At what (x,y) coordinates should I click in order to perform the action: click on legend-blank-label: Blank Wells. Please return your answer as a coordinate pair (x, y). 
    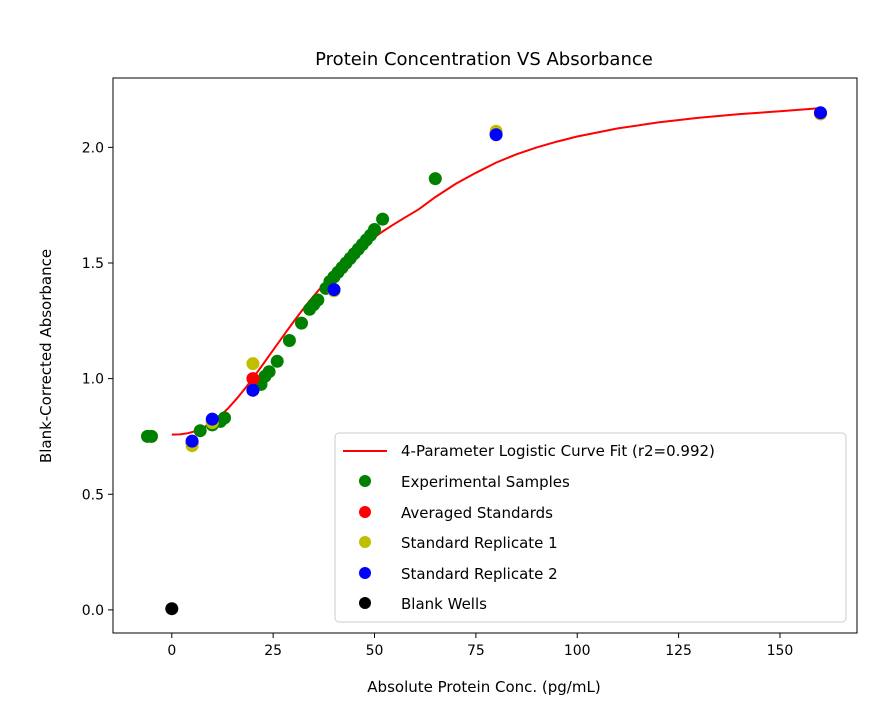
    Looking at the image, I should click on (444, 604).